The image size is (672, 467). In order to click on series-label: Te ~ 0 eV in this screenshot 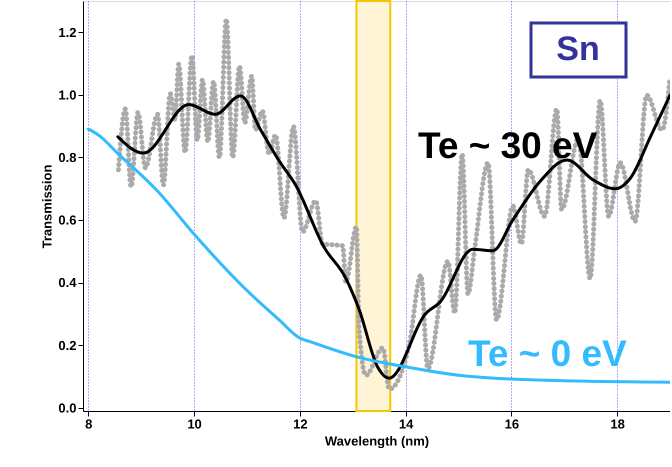, I will do `click(548, 353)`.